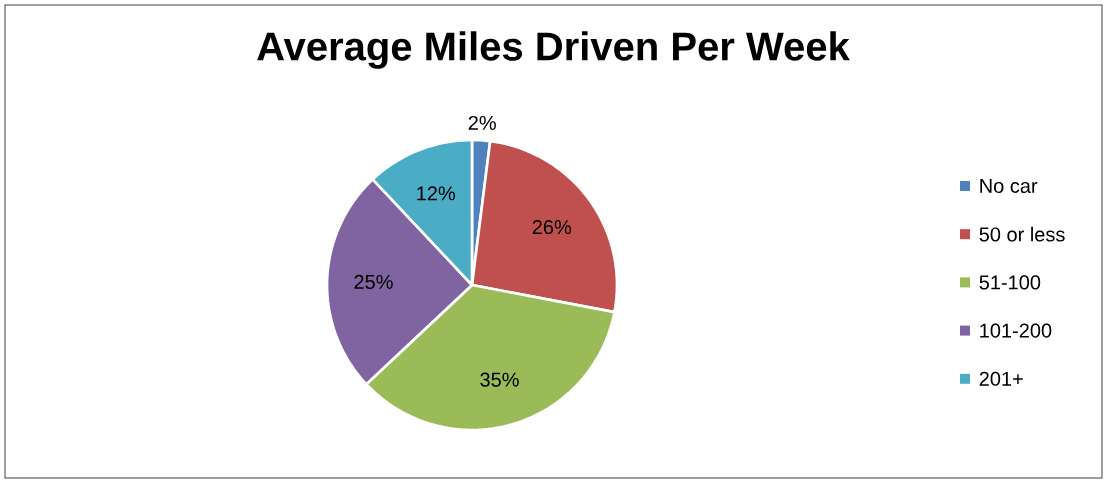 This screenshot has height=483, width=1107. I want to click on data-label: 26%, so click(552, 227).